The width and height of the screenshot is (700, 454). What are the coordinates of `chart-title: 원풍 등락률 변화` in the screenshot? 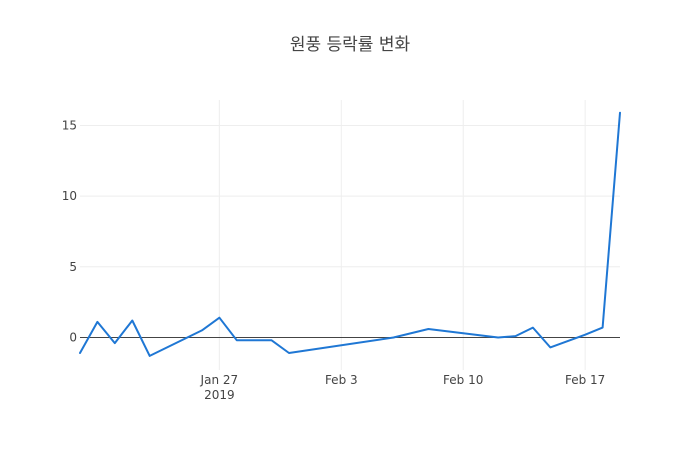 It's located at (350, 45).